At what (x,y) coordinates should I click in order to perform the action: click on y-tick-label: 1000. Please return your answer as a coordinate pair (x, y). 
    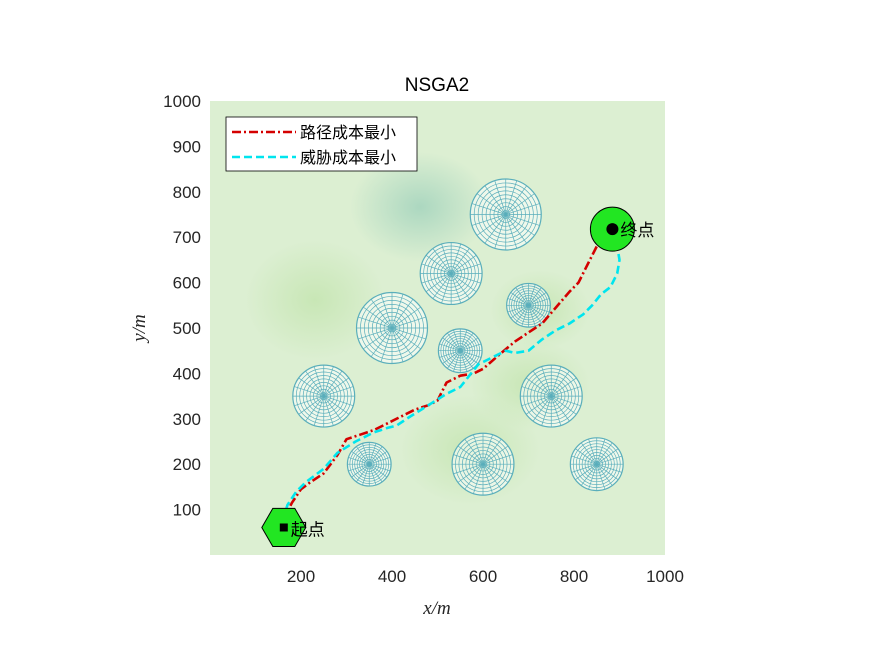
    Looking at the image, I should click on (182, 101).